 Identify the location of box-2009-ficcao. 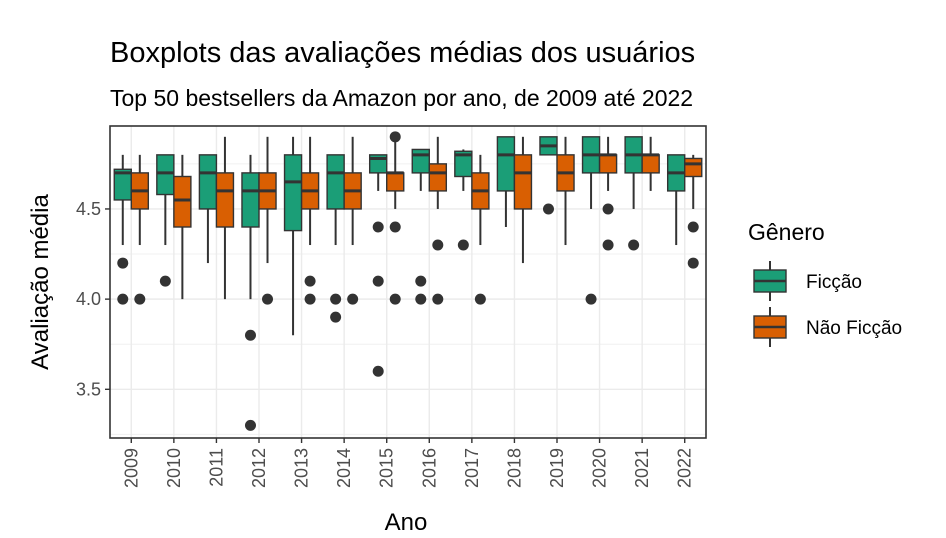
(122, 229).